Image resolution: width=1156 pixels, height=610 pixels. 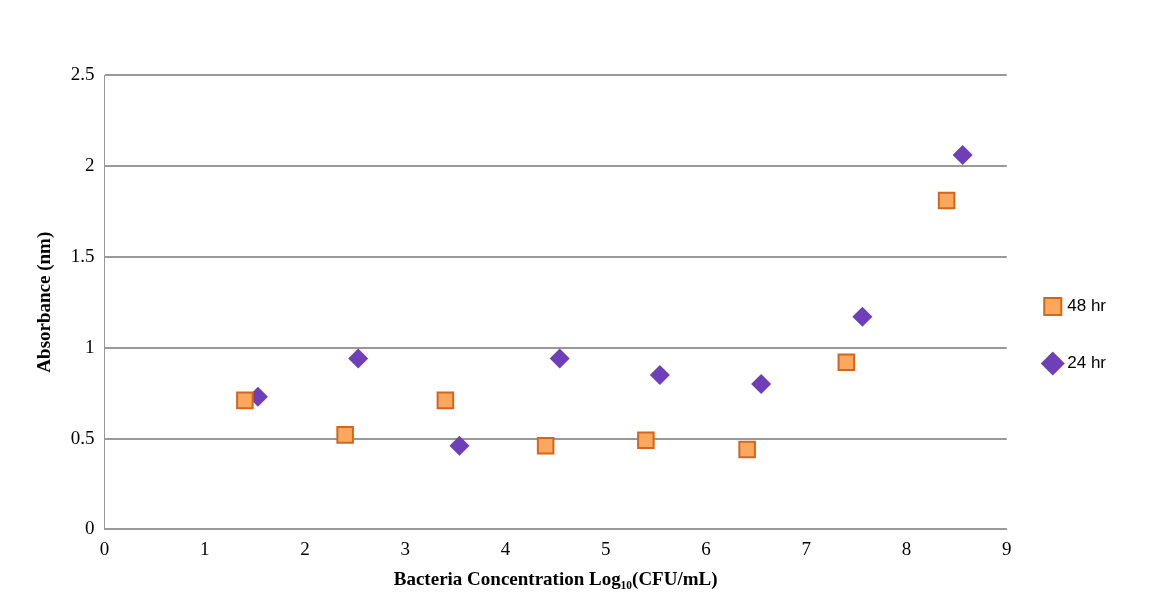 I want to click on x-tick-label: 7, so click(x=806, y=548).